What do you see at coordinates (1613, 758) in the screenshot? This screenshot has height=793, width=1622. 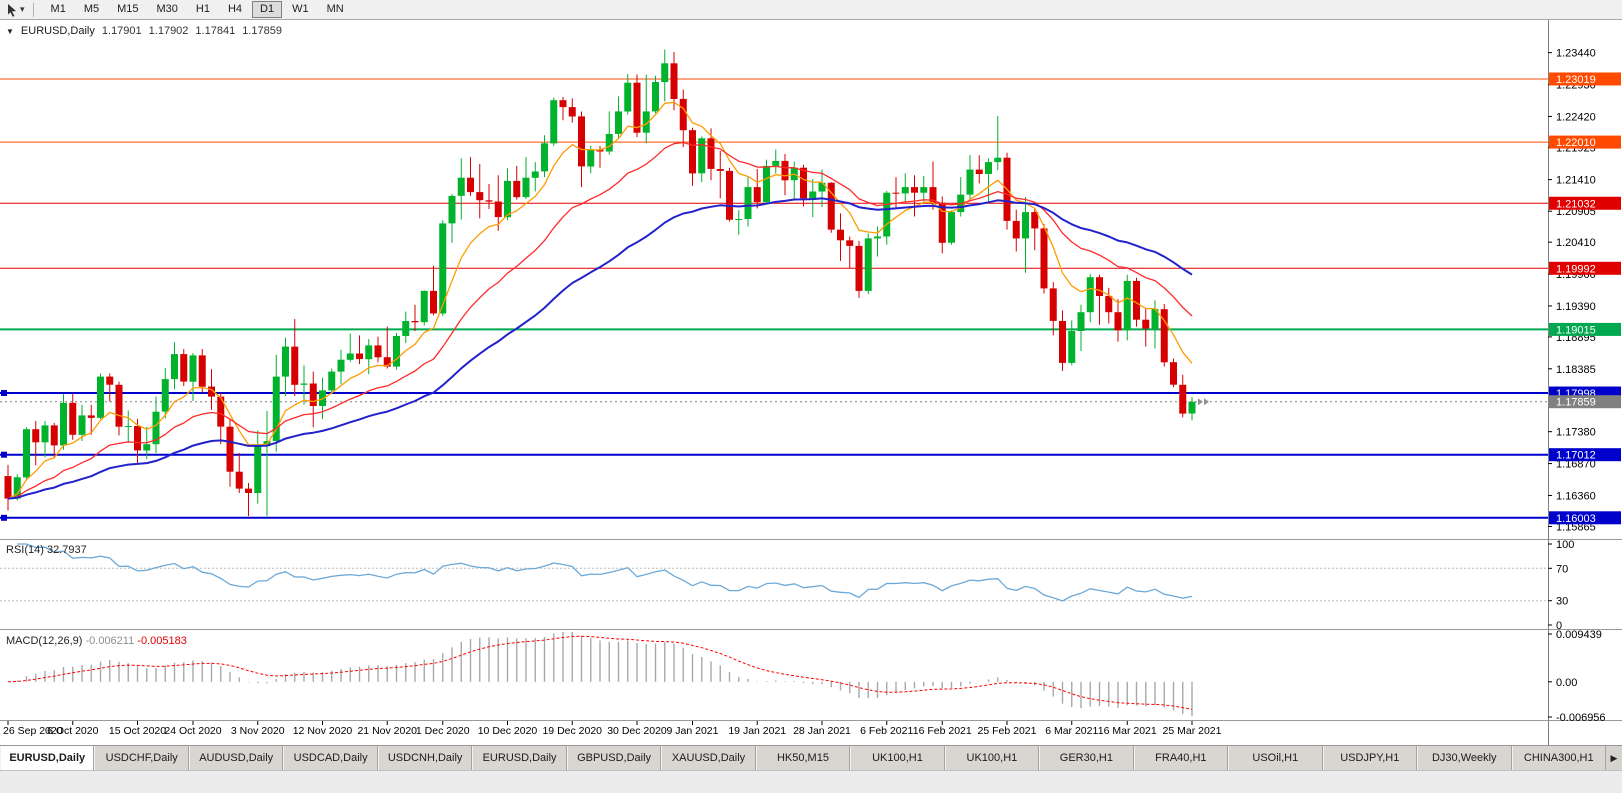 I see `tab-scroll-right-icon: ▶` at bounding box center [1613, 758].